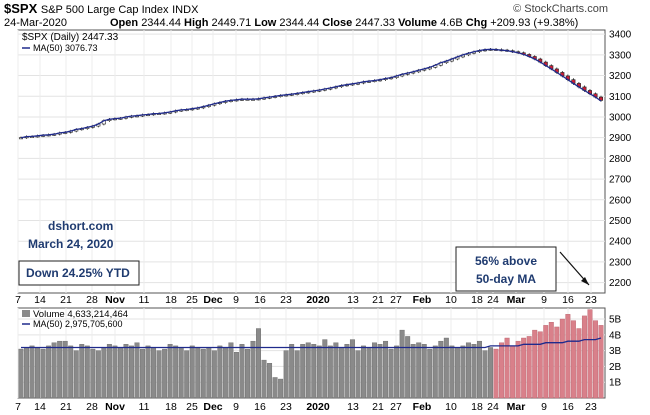  I want to click on open-value: 2344.44, so click(161, 23).